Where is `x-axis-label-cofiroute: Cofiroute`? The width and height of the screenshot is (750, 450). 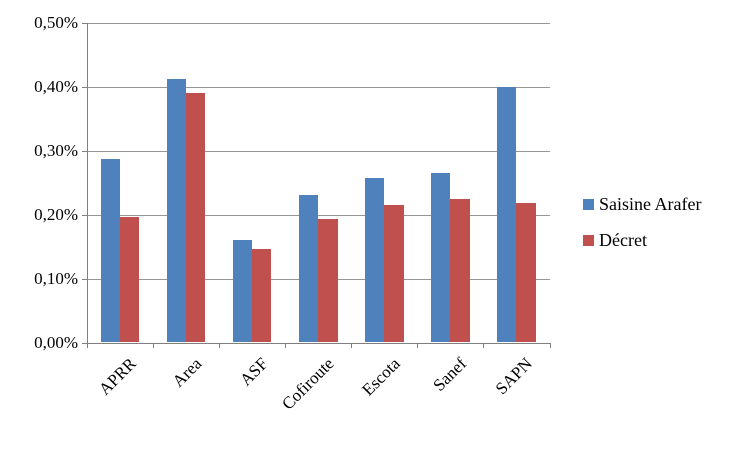 x-axis-label-cofiroute: Cofiroute is located at coordinates (308, 383).